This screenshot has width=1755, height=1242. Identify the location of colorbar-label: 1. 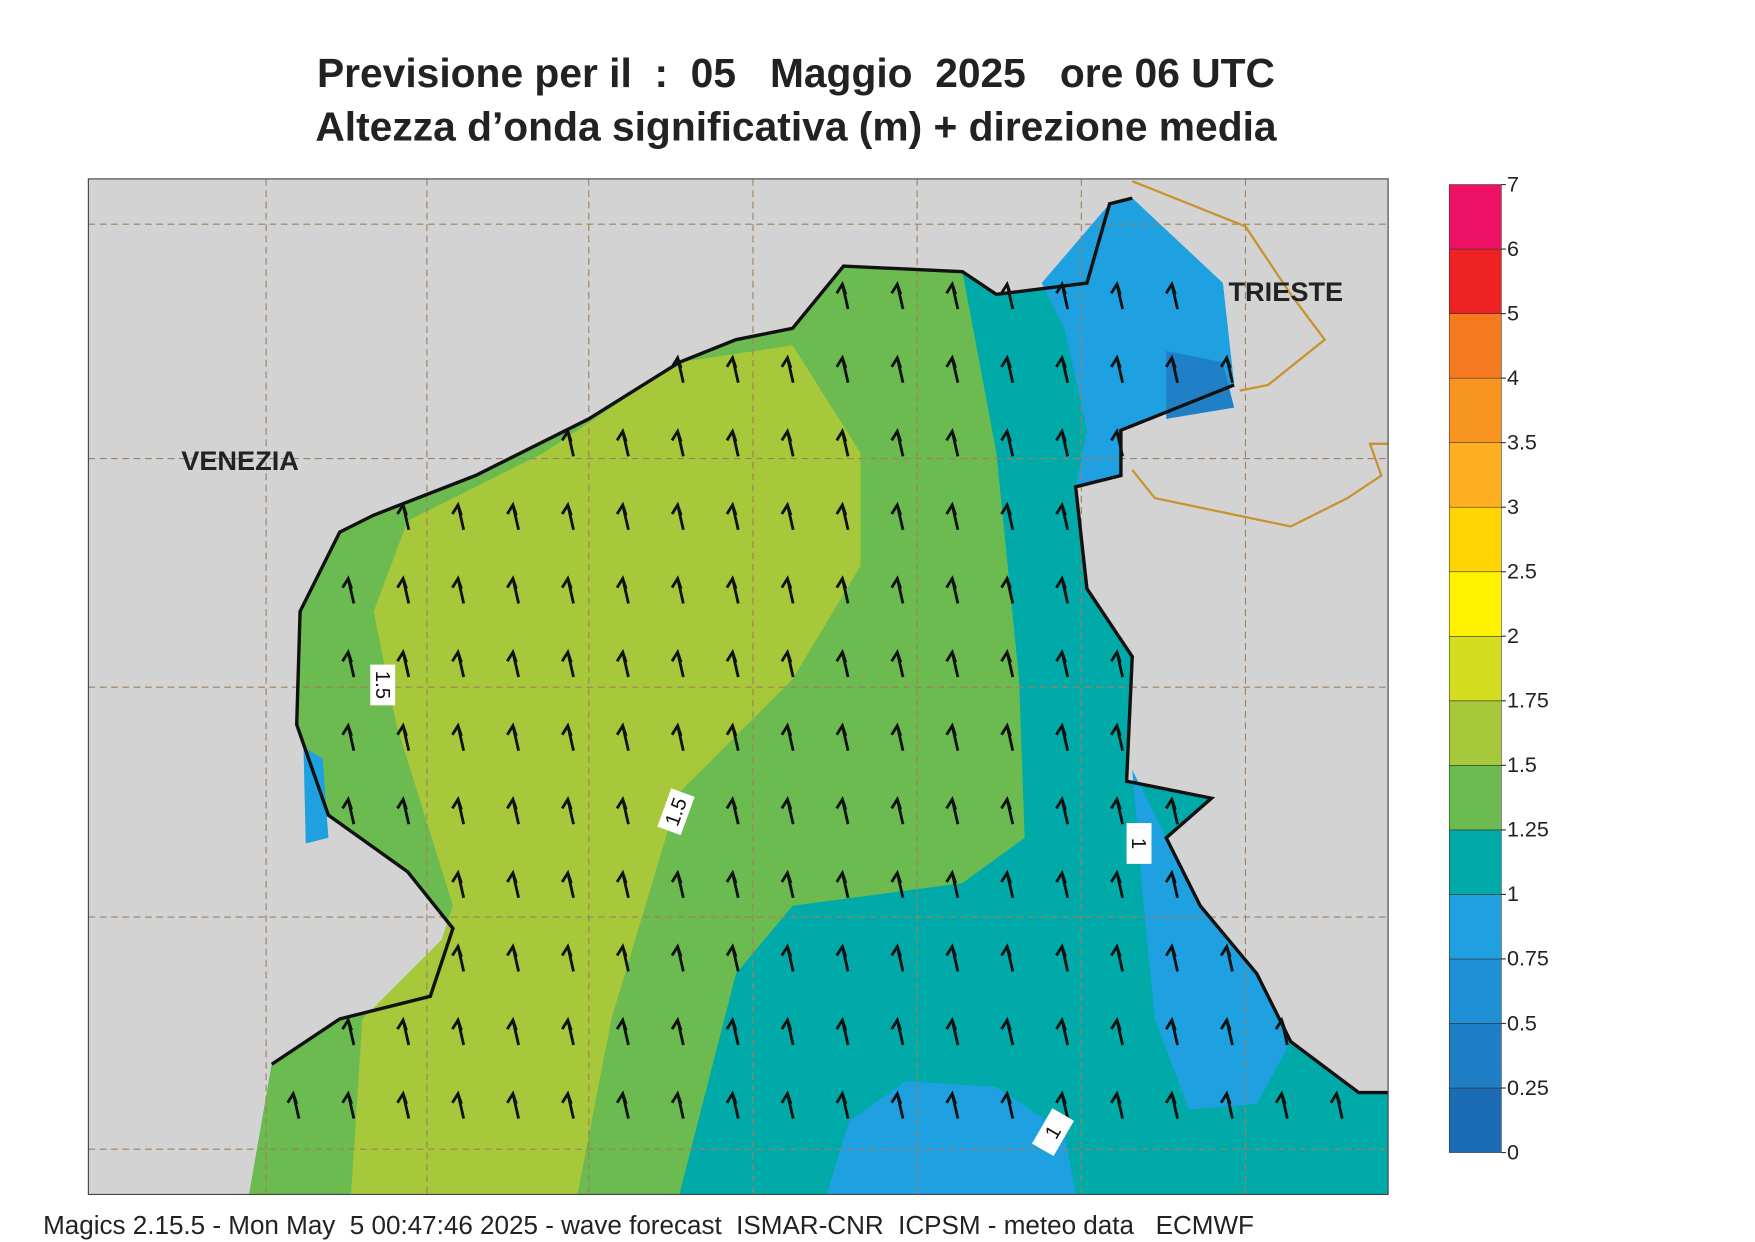
(1513, 894).